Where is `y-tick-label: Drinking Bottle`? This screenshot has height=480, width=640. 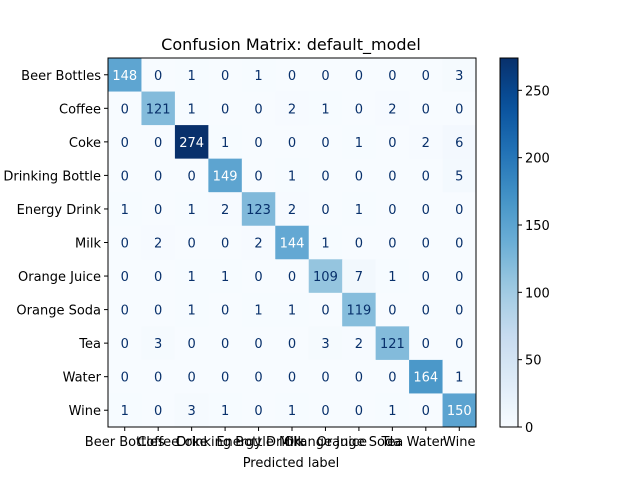
y-tick-label: Drinking Bottle is located at coordinates (52, 176).